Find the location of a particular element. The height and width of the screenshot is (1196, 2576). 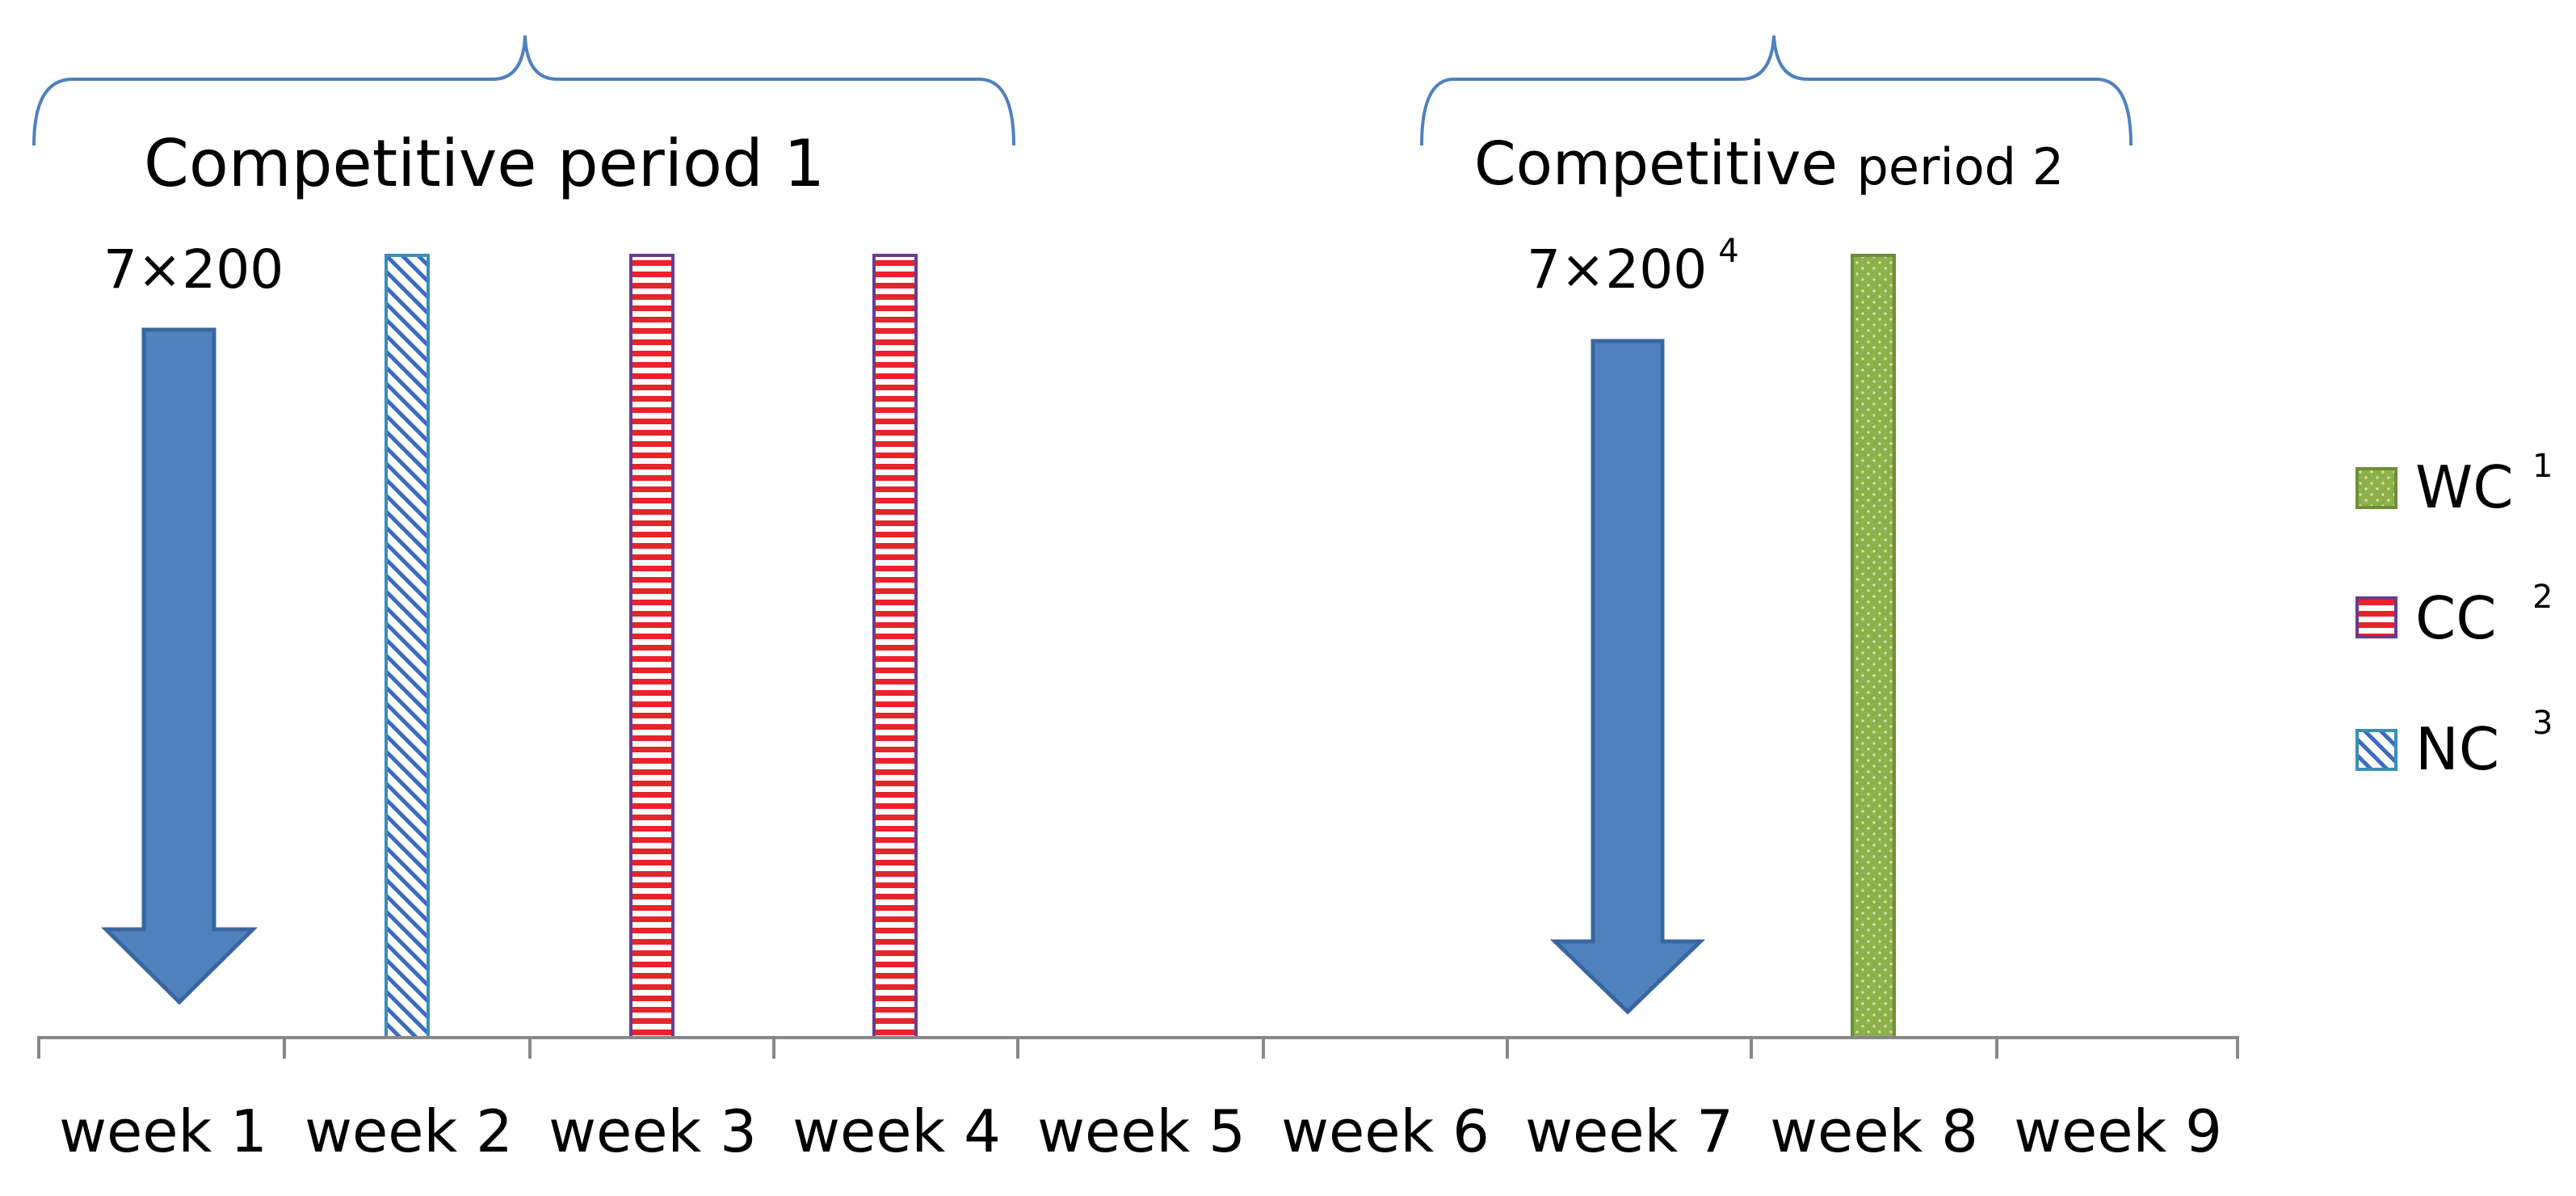

period-1-brace is located at coordinates (523, 90).